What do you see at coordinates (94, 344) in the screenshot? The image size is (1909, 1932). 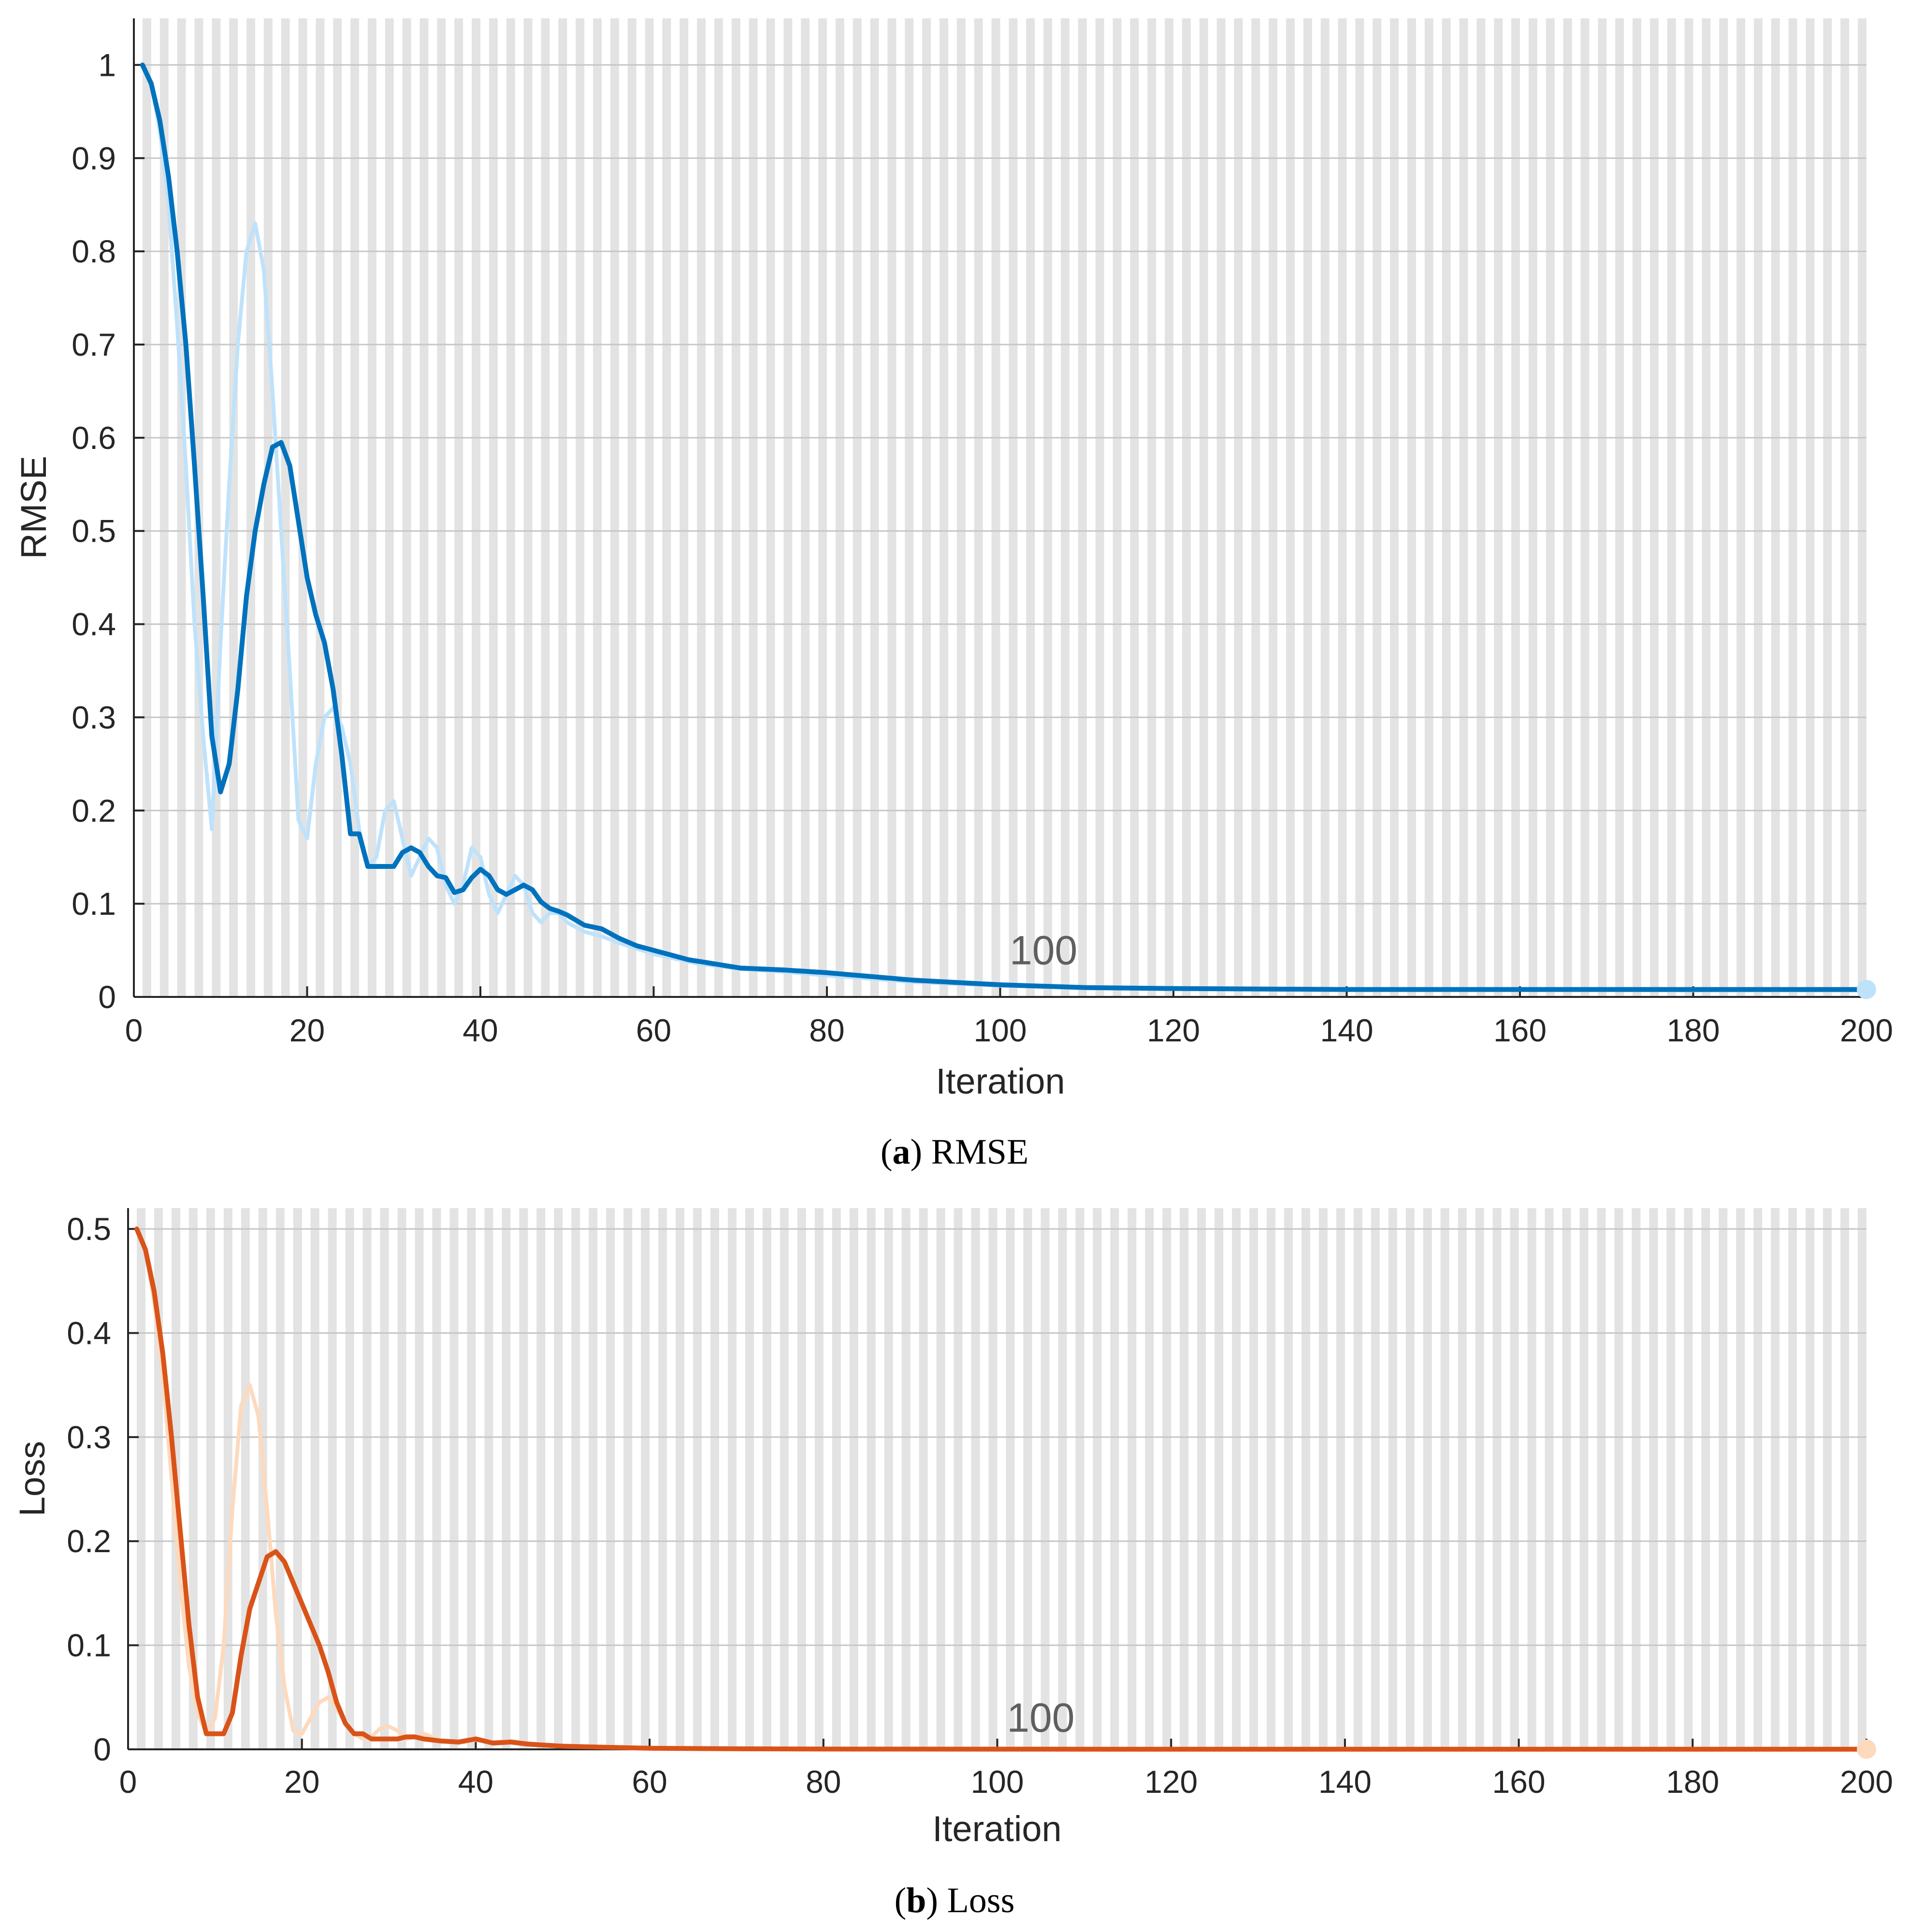 I see `y-tick-label: 0.7` at bounding box center [94, 344].